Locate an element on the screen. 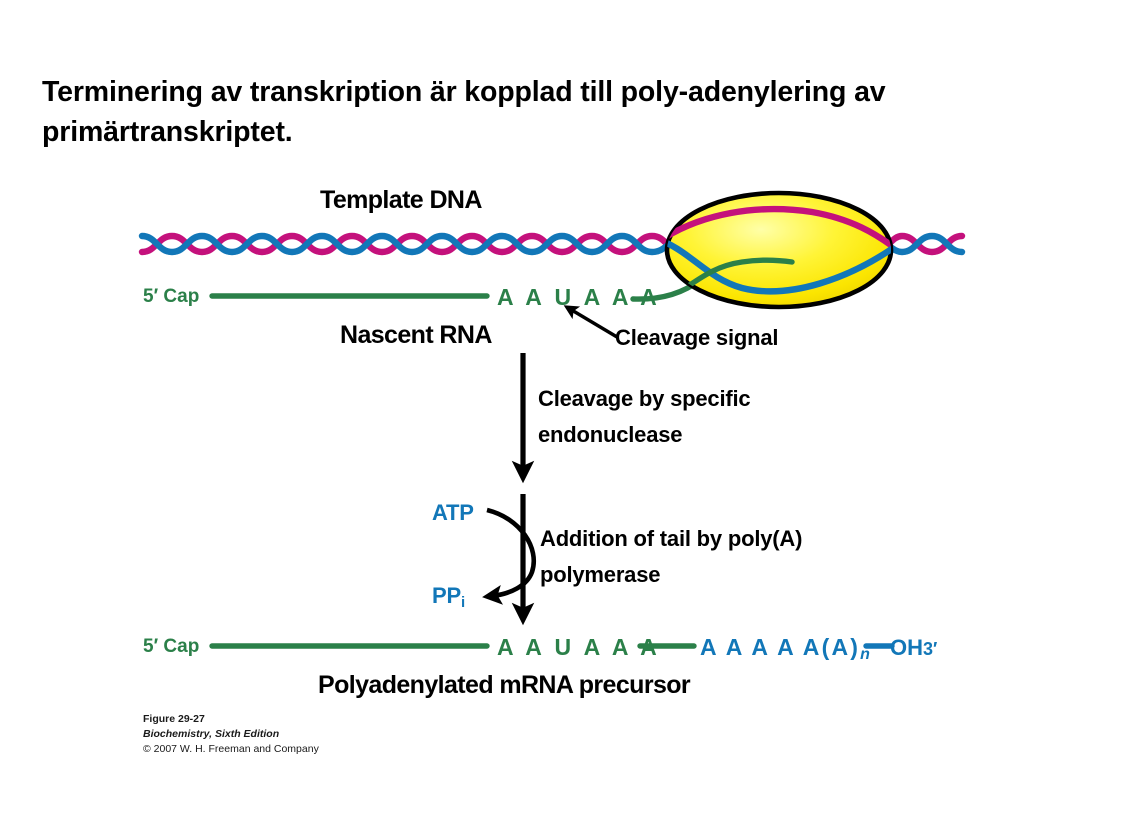  dna-strand-magenta-left is located at coordinates (405, 244).